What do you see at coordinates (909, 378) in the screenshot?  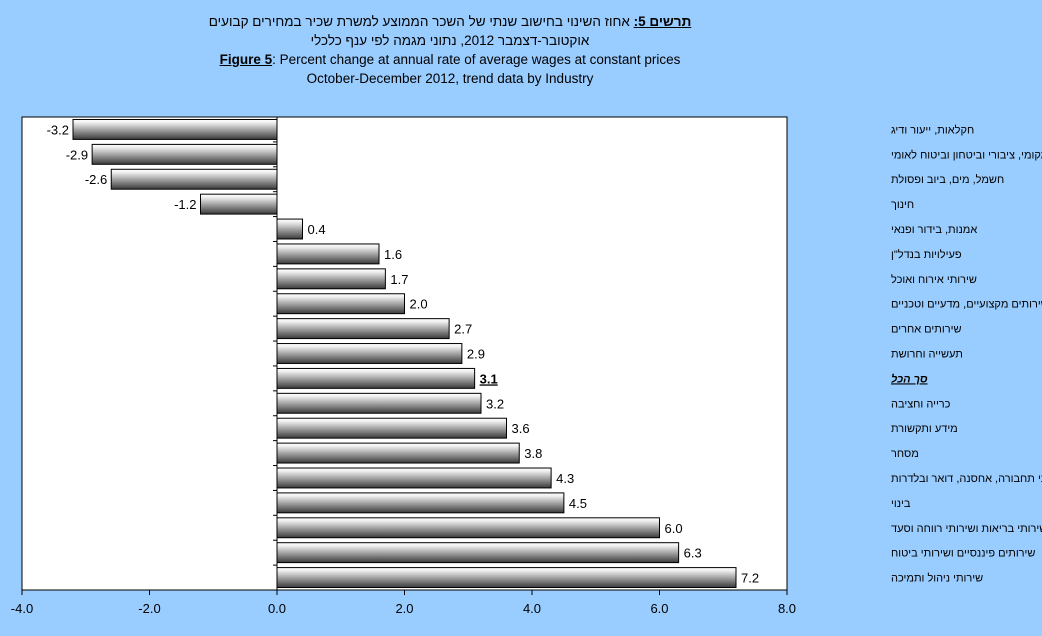 I see `category-label: סך הכל` at bounding box center [909, 378].